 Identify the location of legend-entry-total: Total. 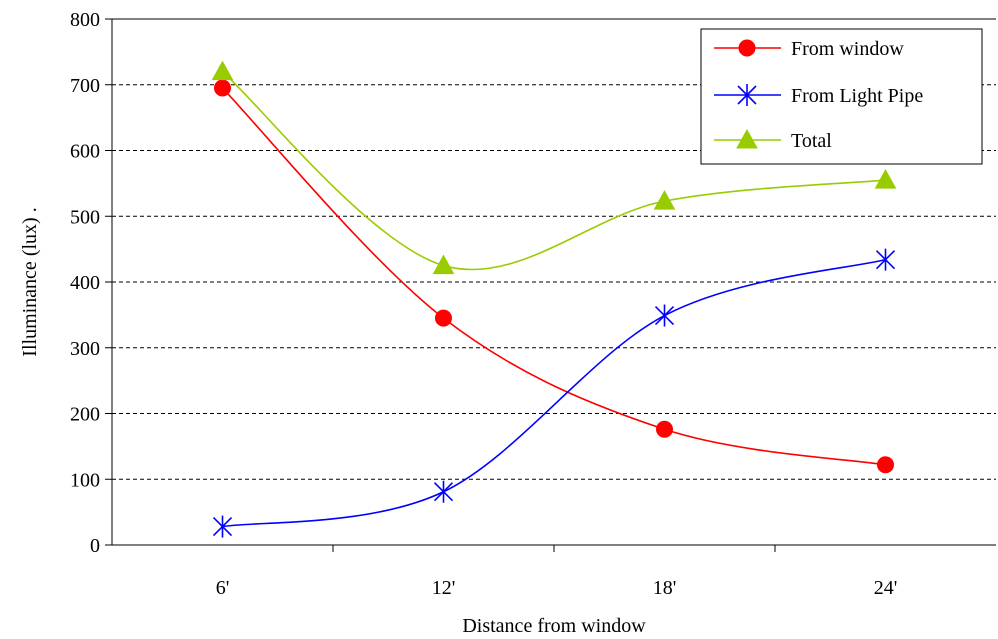
(773, 140).